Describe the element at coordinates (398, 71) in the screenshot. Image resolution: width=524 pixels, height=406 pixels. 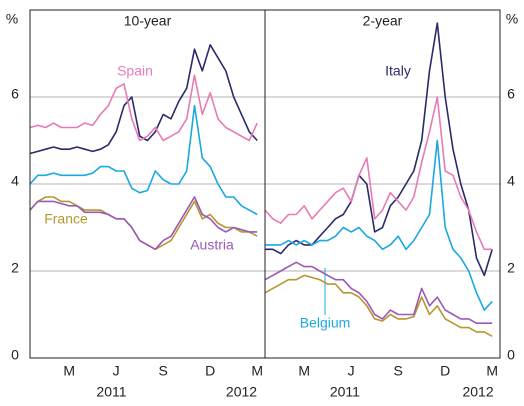
I see `series-label: Italy` at that location.